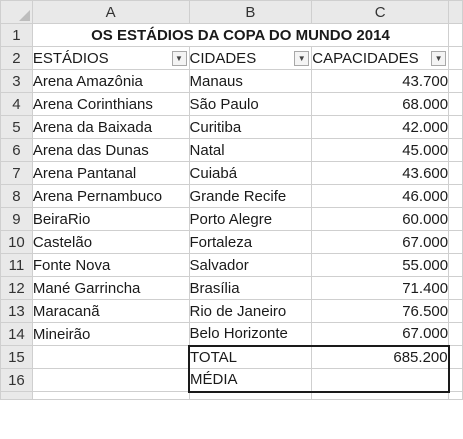 Image resolution: width=463 pixels, height=439 pixels. What do you see at coordinates (250, 173) in the screenshot?
I see `city-cell: Cuiabá` at bounding box center [250, 173].